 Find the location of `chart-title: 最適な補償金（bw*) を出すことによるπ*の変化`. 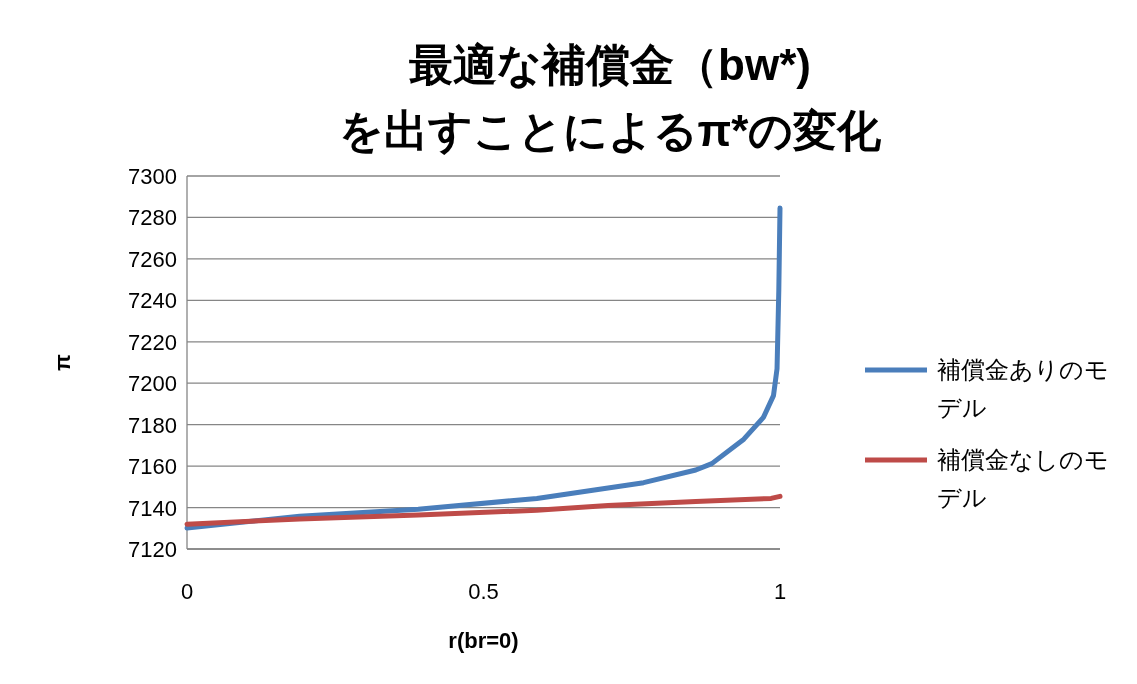

chart-title: 最適な補償金（bw*) を出すことによるπ*の変化 is located at coordinates (610, 97).